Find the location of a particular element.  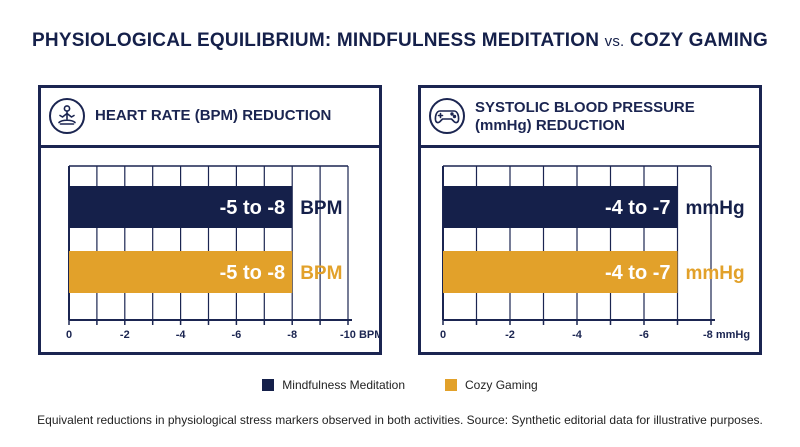

panel-title-line: HEART RATE (BPM) REDUCTION is located at coordinates (213, 115).